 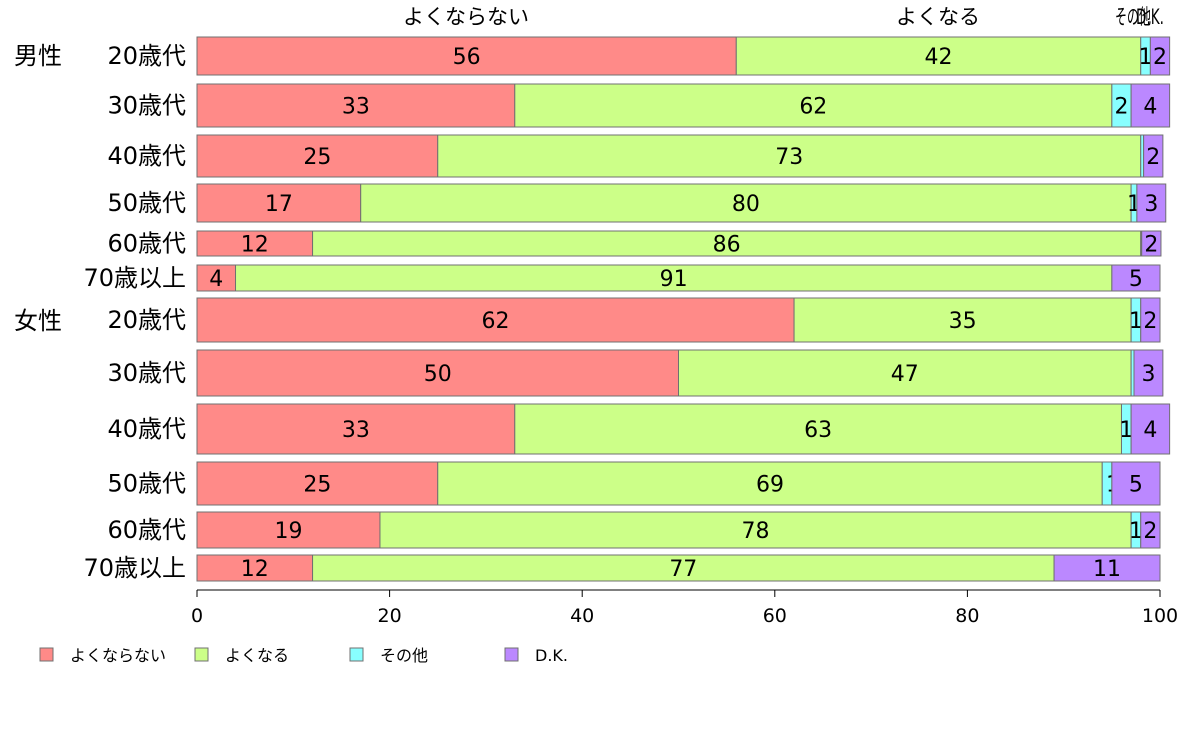 I want to click on data-label: 91, so click(x=674, y=279).